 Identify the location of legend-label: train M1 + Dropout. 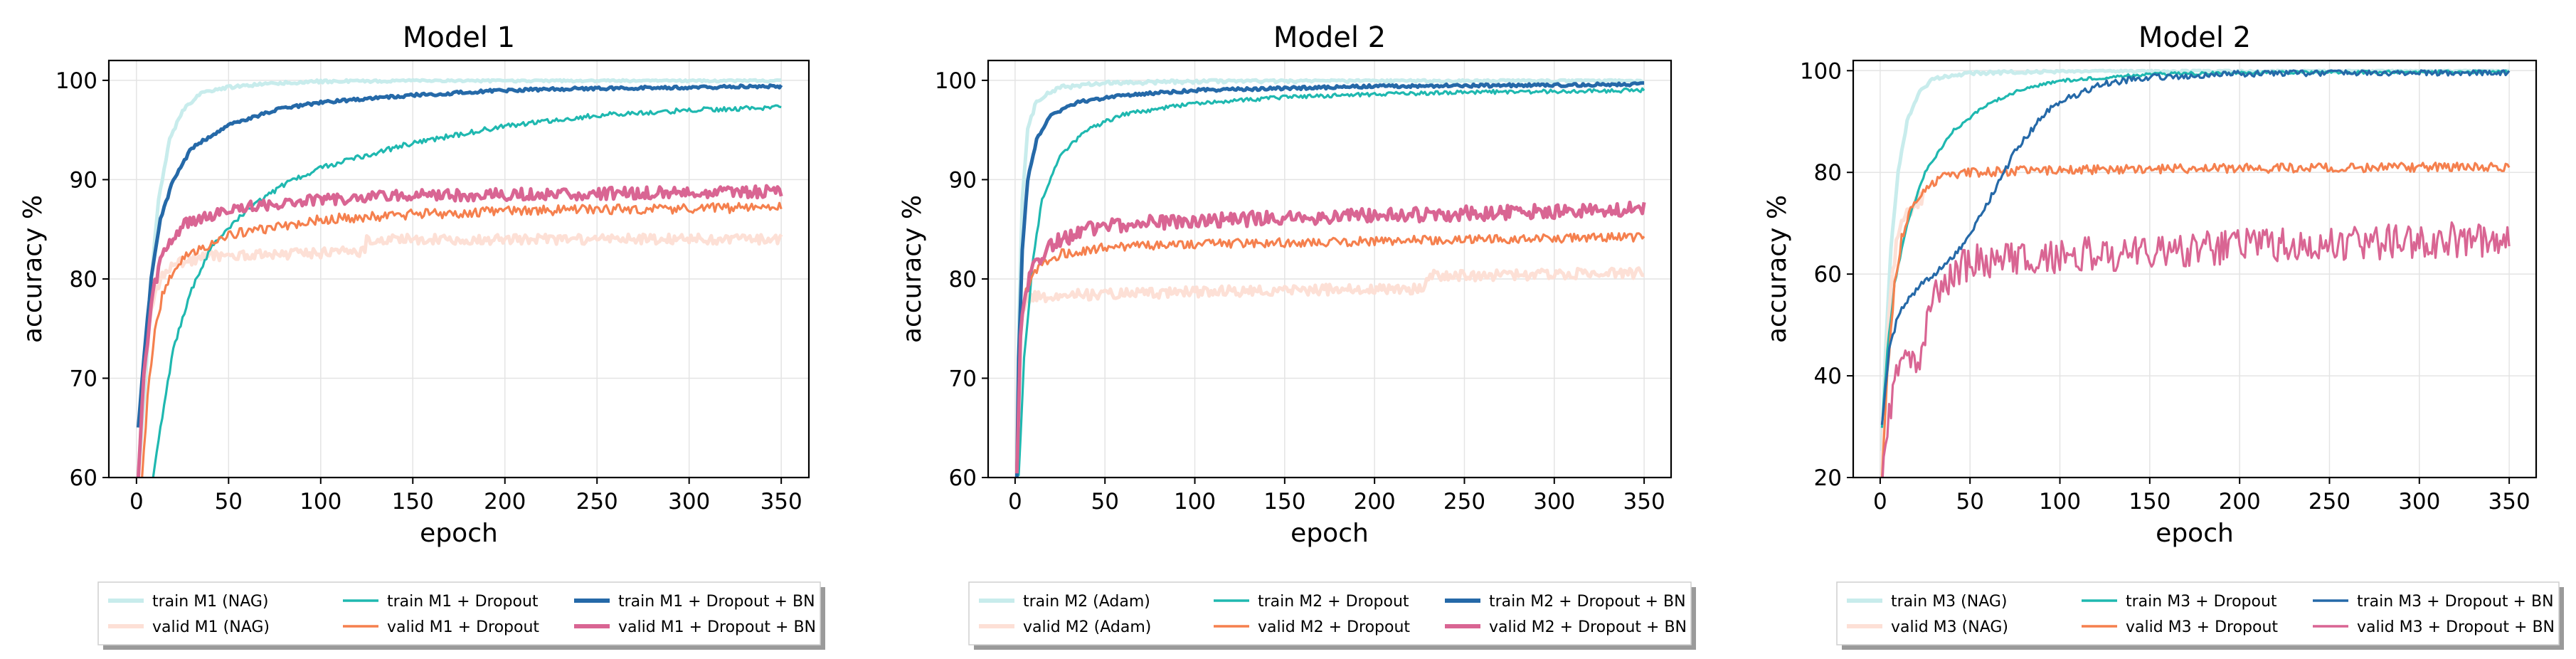
(463, 602).